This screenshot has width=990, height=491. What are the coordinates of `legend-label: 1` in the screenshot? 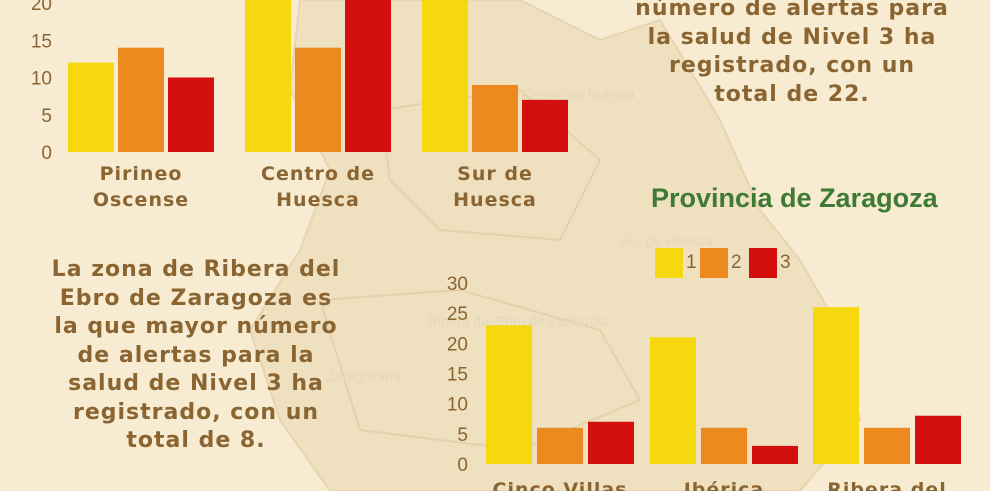 It's located at (691, 262).